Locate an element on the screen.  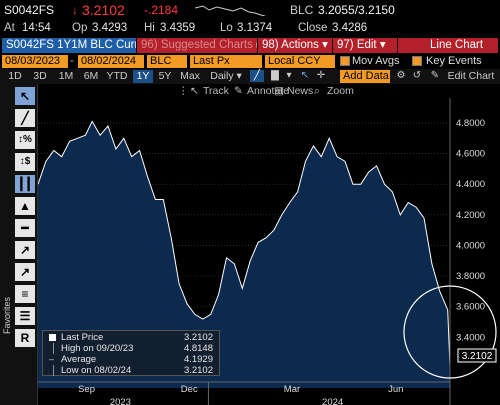
tab-max: Max is located at coordinates (190, 76).